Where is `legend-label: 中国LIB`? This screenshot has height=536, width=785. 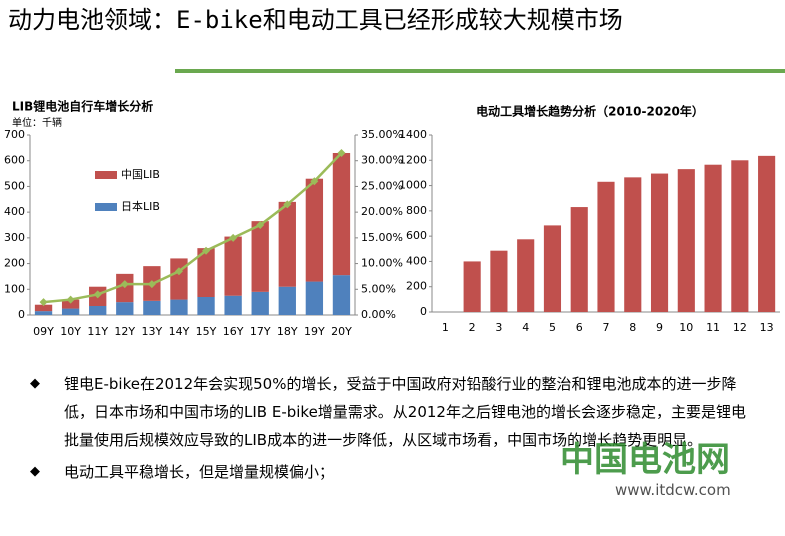
legend-label: 中国LIB is located at coordinates (140, 174).